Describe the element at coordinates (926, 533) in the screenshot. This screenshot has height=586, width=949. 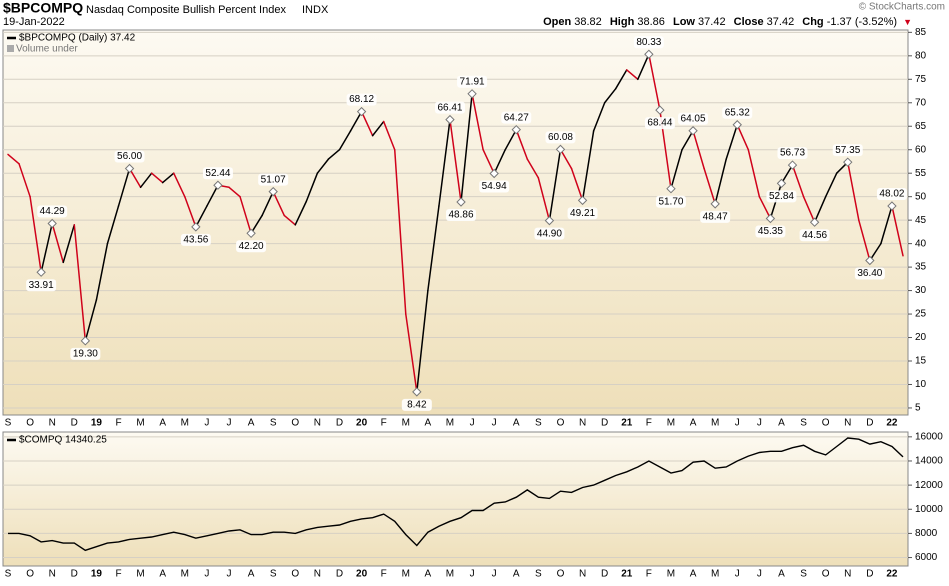
I see `y-tick-label: 8000` at that location.